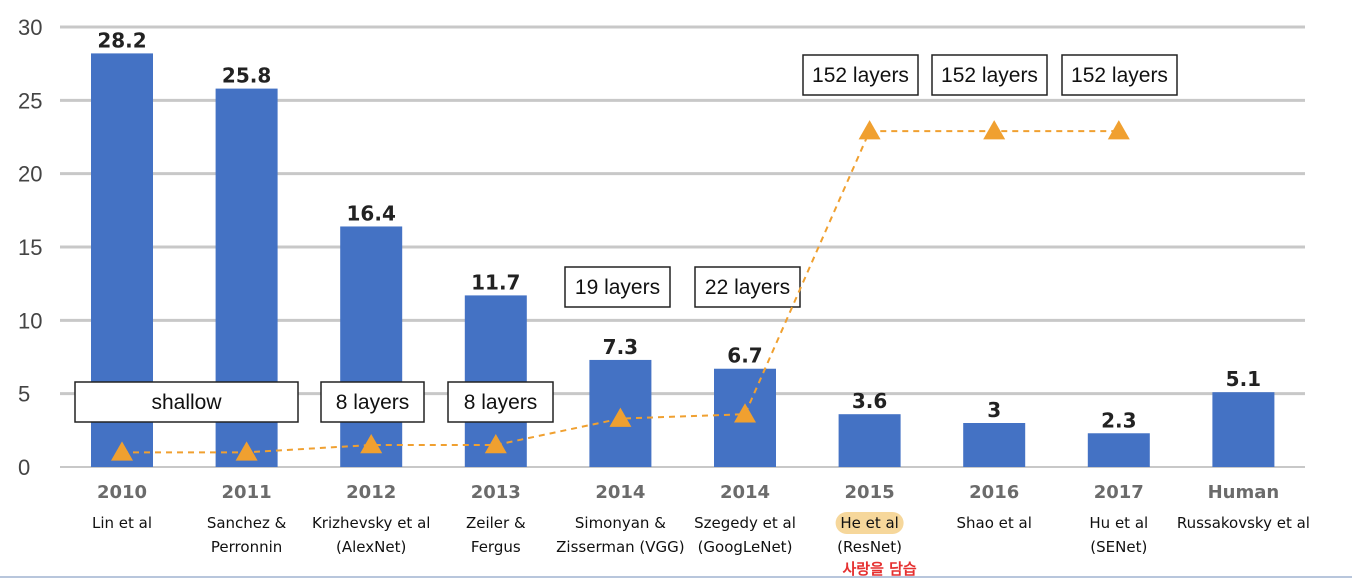  I want to click on depth-box: 22 layers, so click(747, 287).